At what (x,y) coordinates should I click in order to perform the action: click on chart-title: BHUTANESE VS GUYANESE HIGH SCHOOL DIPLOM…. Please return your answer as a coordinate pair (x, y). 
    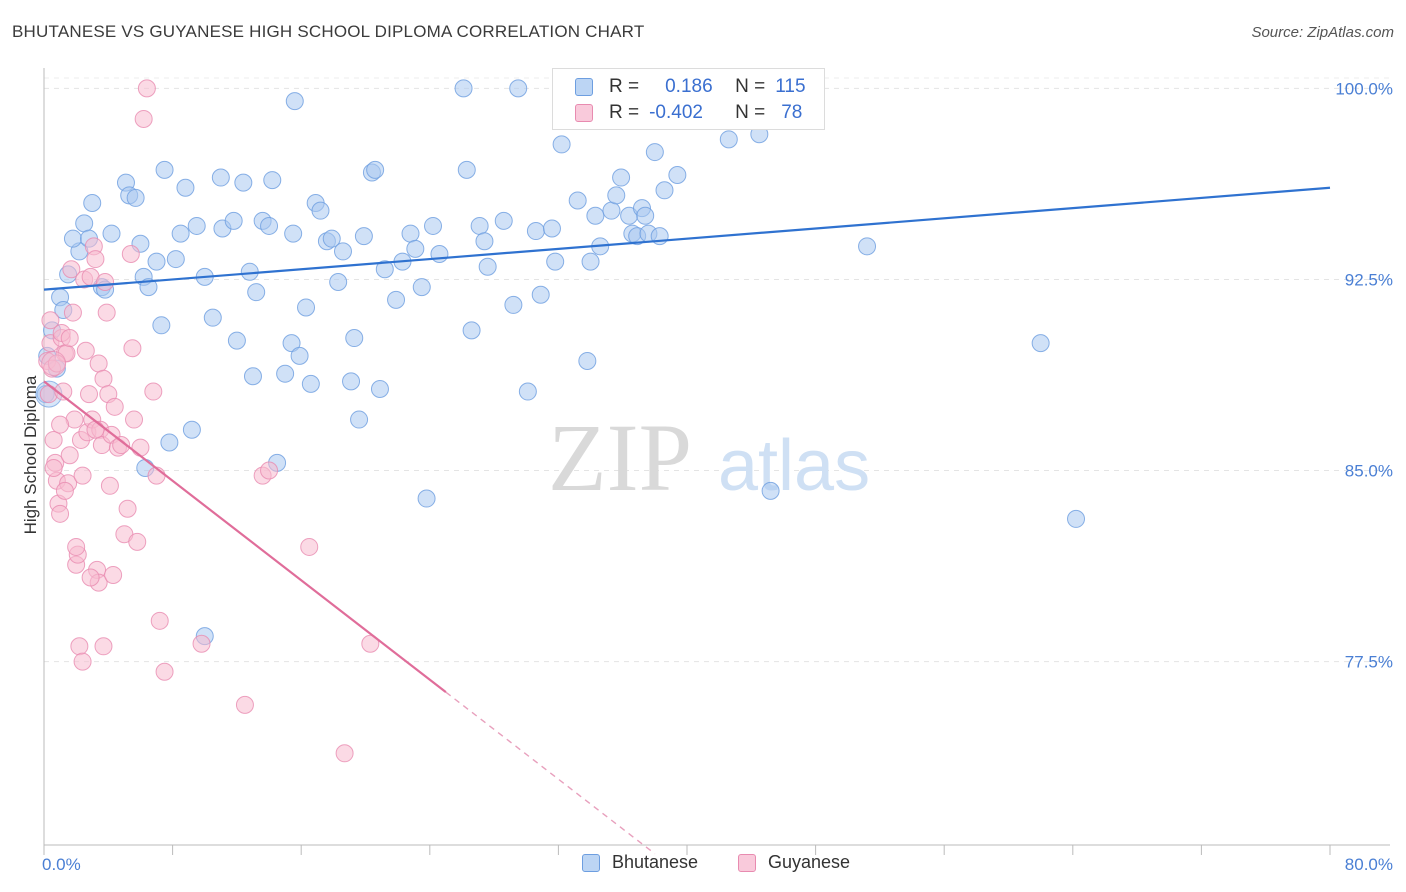
    Looking at the image, I should click on (328, 31).